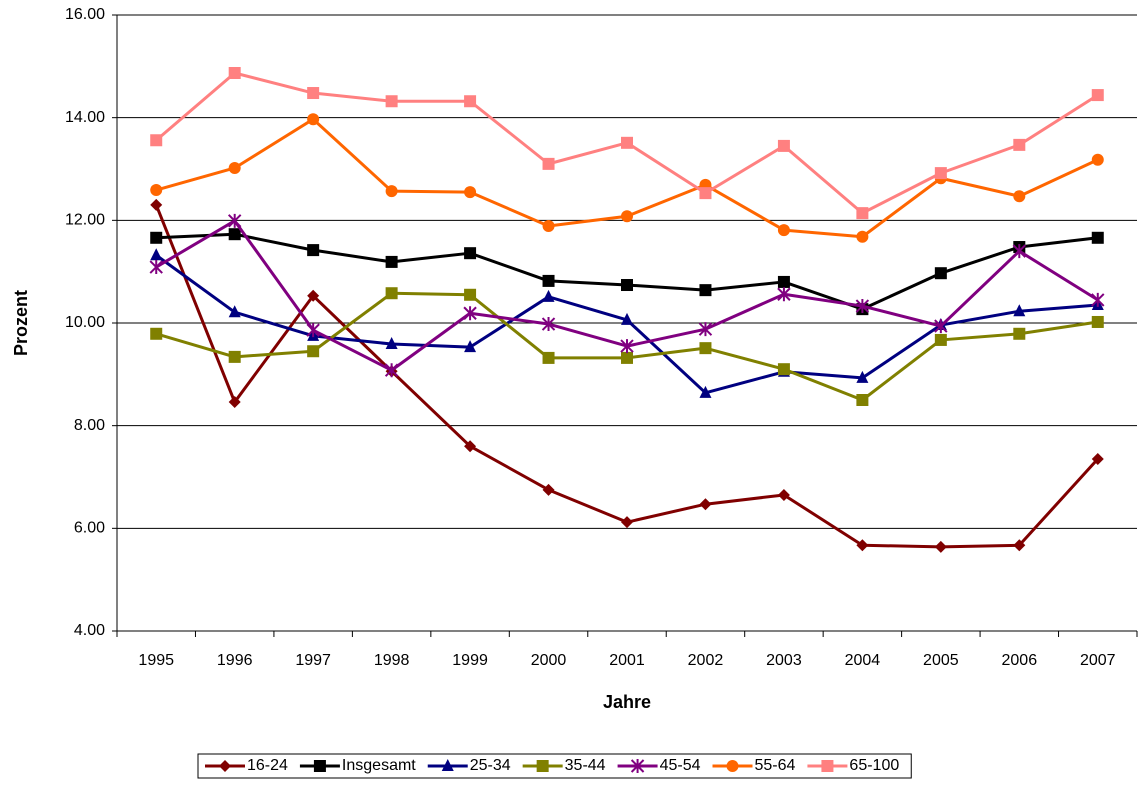 The height and width of the screenshot is (786, 1145). I want to click on legend-label: 25-34, so click(490, 765).